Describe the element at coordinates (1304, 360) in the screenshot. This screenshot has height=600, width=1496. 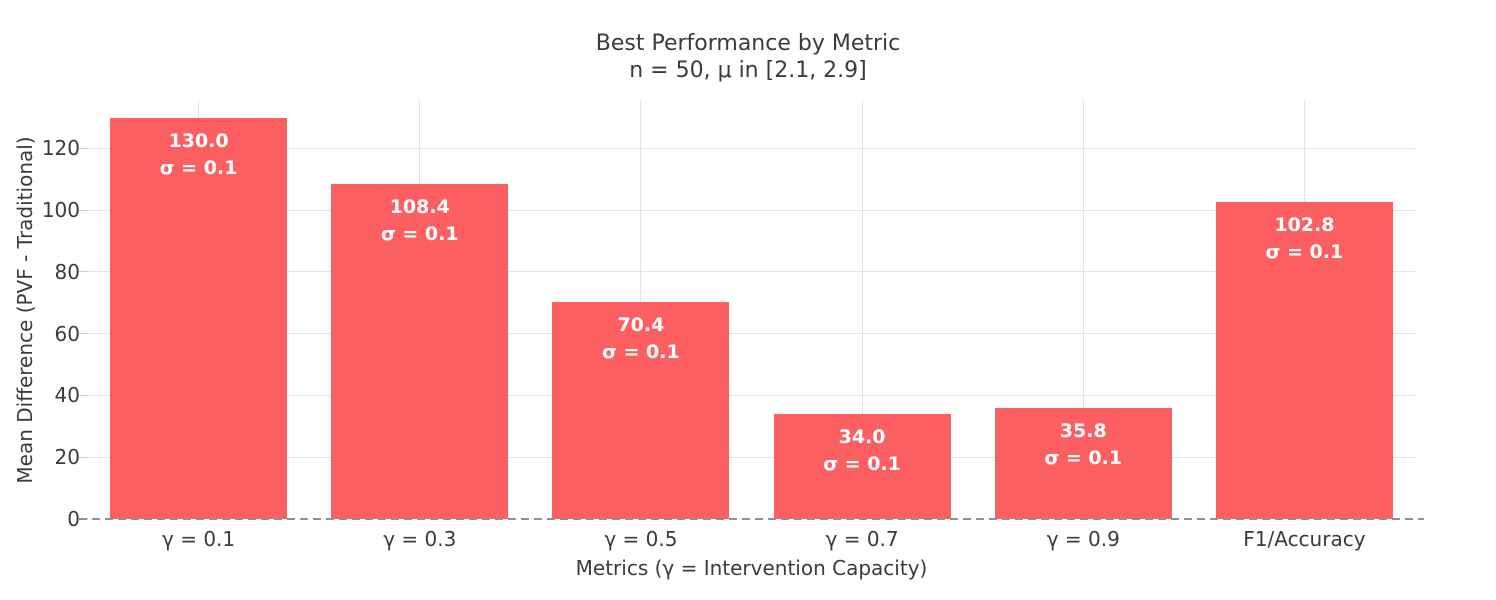
I see `bar: 102.8 σ = 0.1` at that location.